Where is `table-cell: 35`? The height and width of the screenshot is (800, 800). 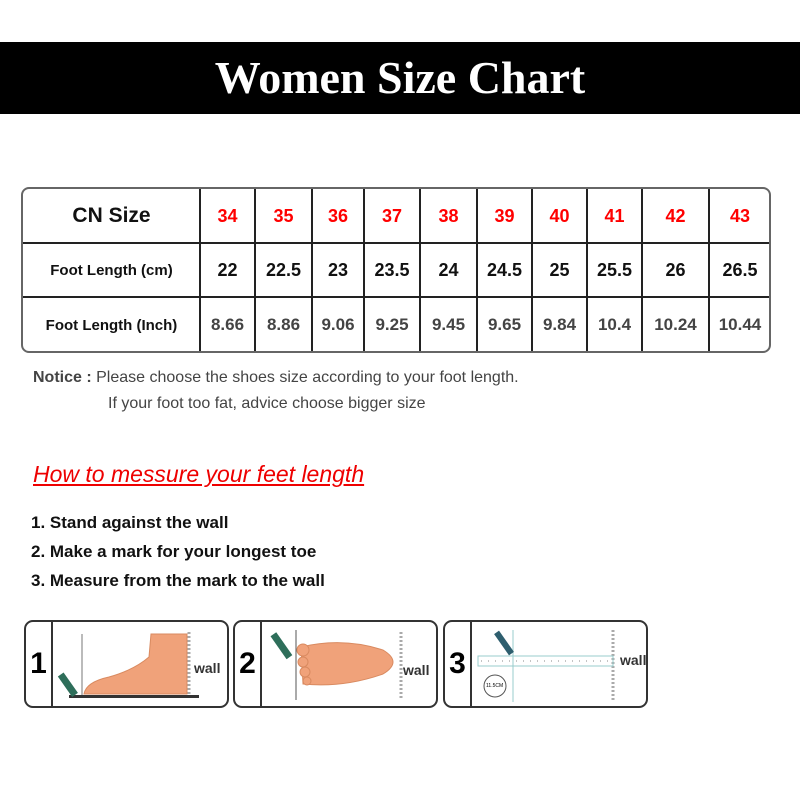 table-cell: 35 is located at coordinates (283, 215).